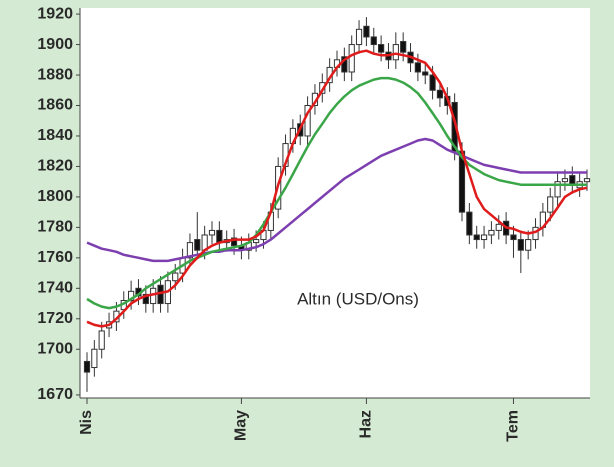 This screenshot has height=467, width=614. What do you see at coordinates (55, 13) in the screenshot?
I see `y-tick-label: 1920` at bounding box center [55, 13].